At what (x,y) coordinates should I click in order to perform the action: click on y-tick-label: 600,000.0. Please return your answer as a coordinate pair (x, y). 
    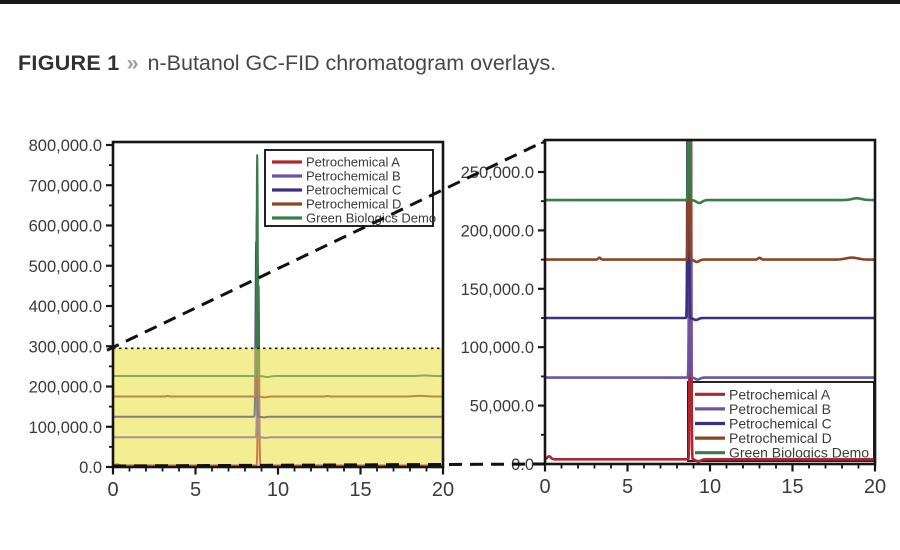
    Looking at the image, I should click on (65, 227).